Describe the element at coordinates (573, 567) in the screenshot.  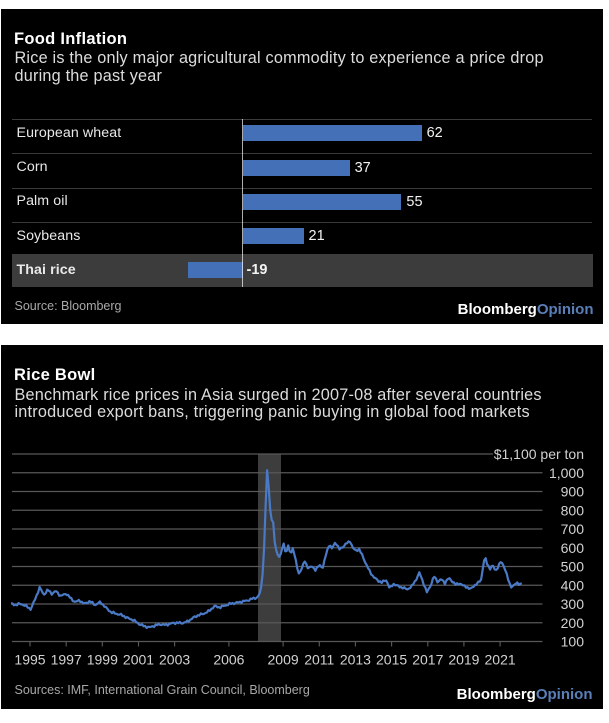
I see `svg-text: 500` at that location.